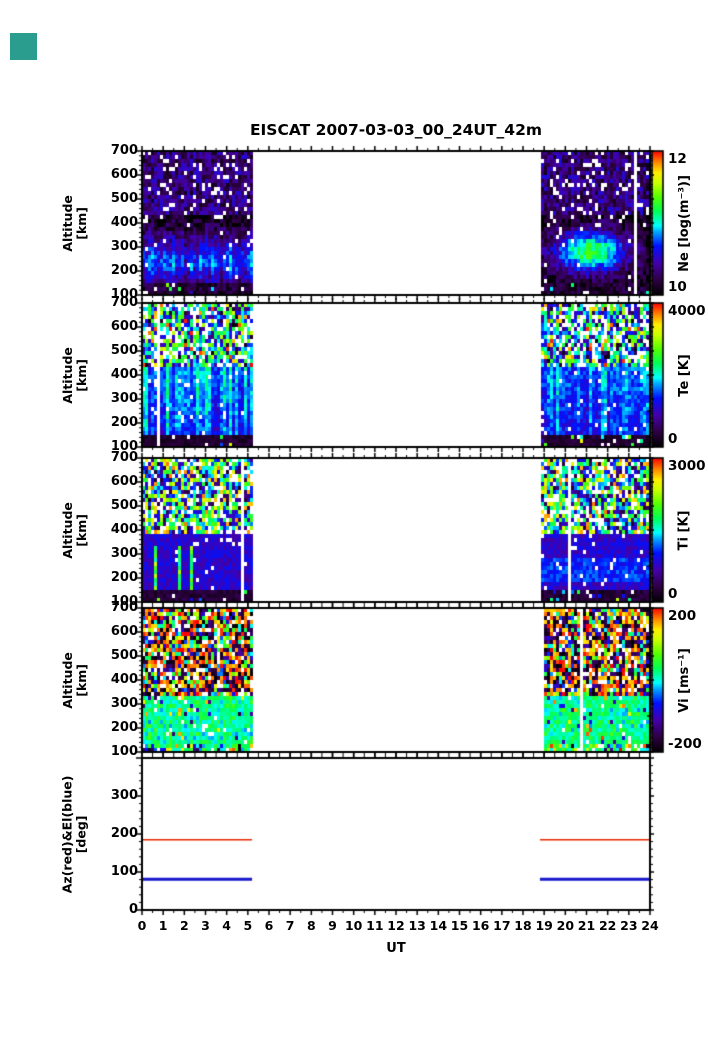 The image size is (708, 1063). I want to click on chart-title: EISCAT 2007-03-03_00_24UT_42m, so click(396, 130).